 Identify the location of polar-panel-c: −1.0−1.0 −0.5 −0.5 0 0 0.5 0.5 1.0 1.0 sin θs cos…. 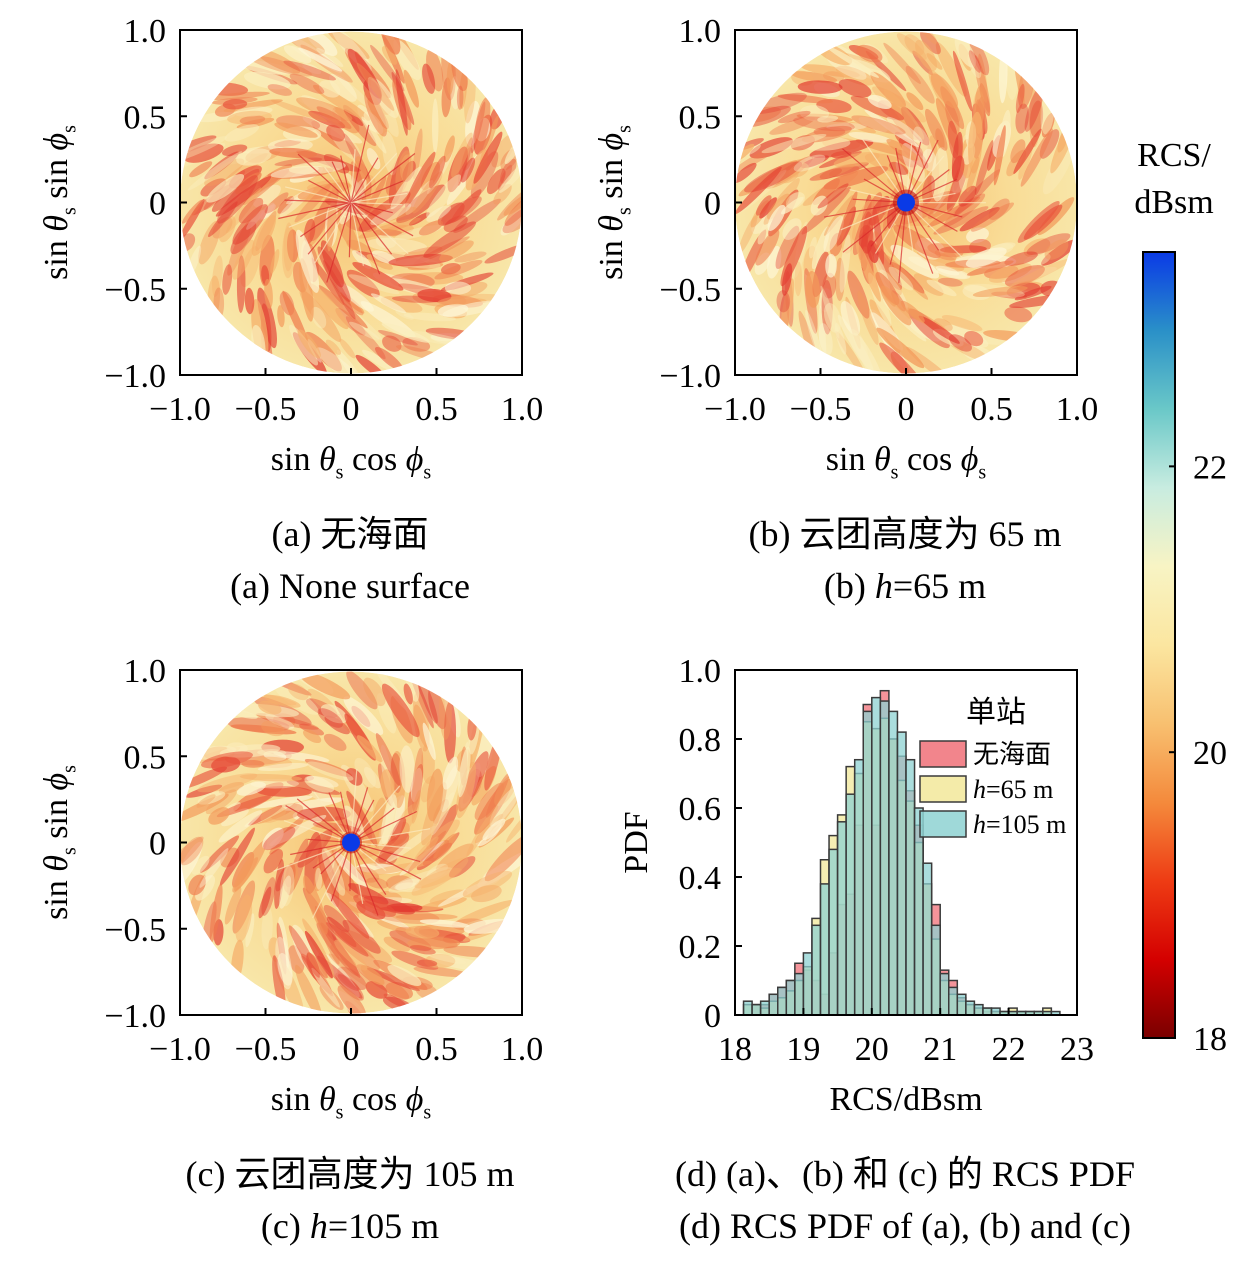
(290, 888).